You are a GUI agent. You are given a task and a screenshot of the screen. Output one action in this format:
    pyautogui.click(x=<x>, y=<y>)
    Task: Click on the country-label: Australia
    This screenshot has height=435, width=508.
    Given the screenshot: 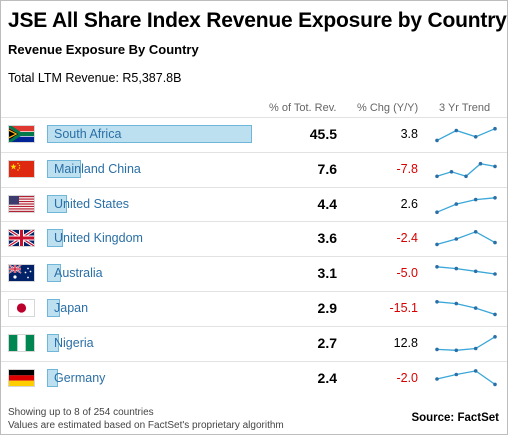 What is the action you would take?
    pyautogui.click(x=78, y=273)
    